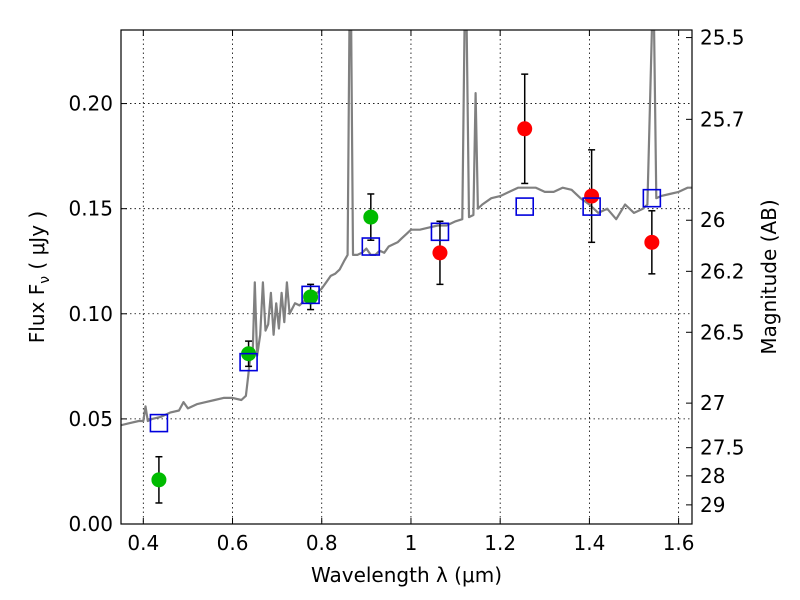  What do you see at coordinates (722, 448) in the screenshot?
I see `y2-tick-label: 27.5` at bounding box center [722, 448].